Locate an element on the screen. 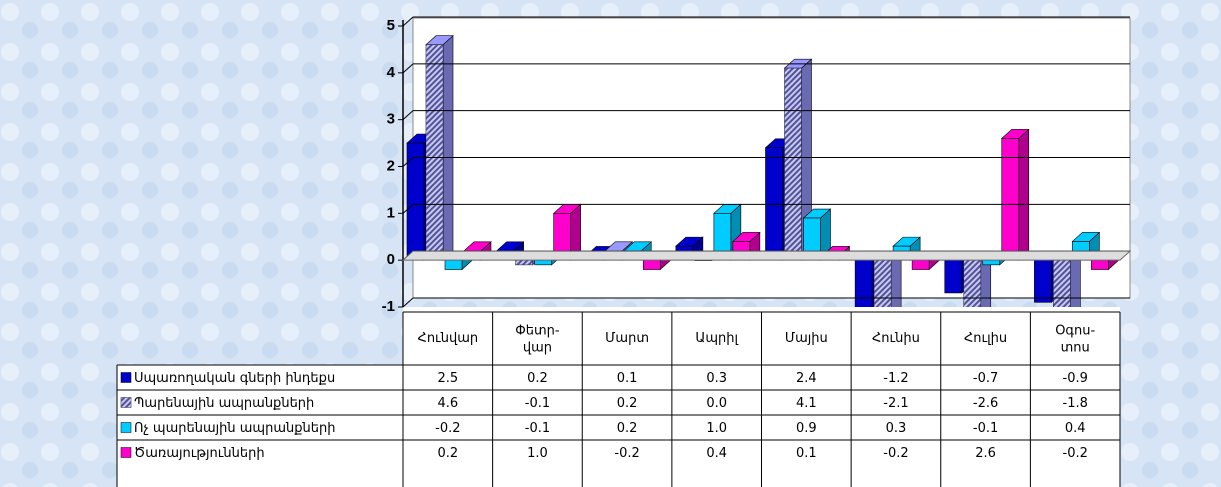  y-tick-label: 2 is located at coordinates (391, 165).